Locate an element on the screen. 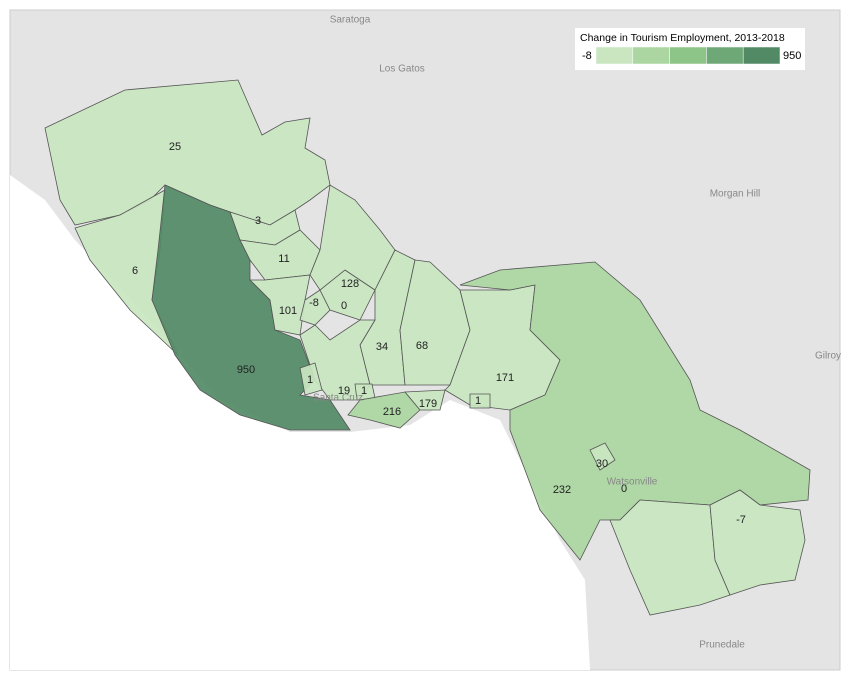 The width and height of the screenshot is (850, 685). place-label: Prunedale is located at coordinates (722, 645).